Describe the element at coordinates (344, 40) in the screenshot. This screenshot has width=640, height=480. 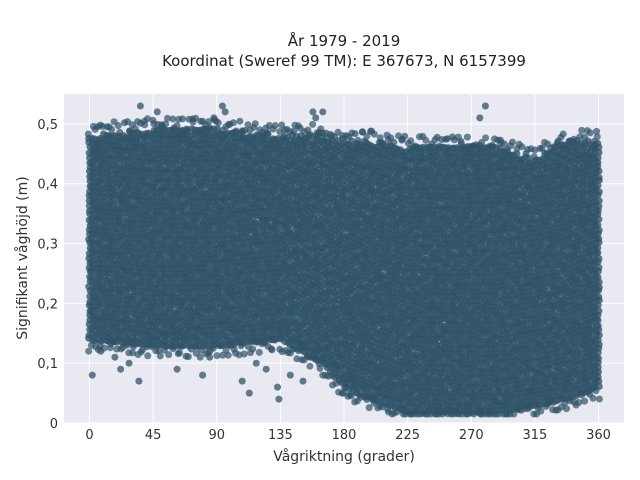
I see `chart-title-line-1: År 1979 - 2019` at that location.